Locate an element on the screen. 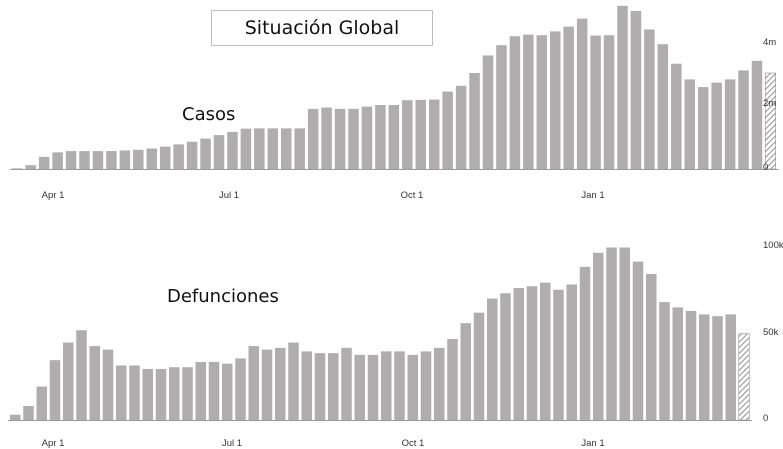  panel-title-casos: Casos is located at coordinates (209, 114).